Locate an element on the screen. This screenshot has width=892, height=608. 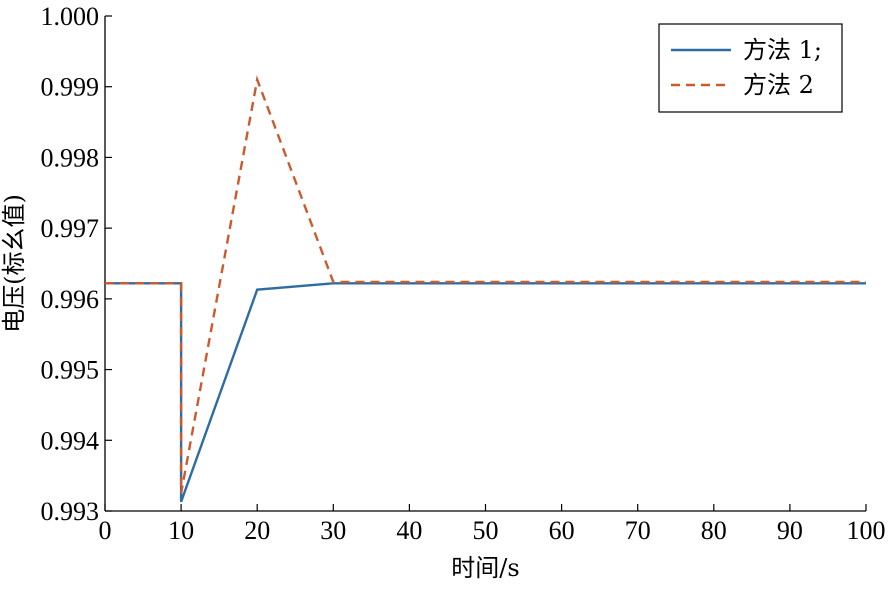
x-tick-label: 20 is located at coordinates (257, 530).